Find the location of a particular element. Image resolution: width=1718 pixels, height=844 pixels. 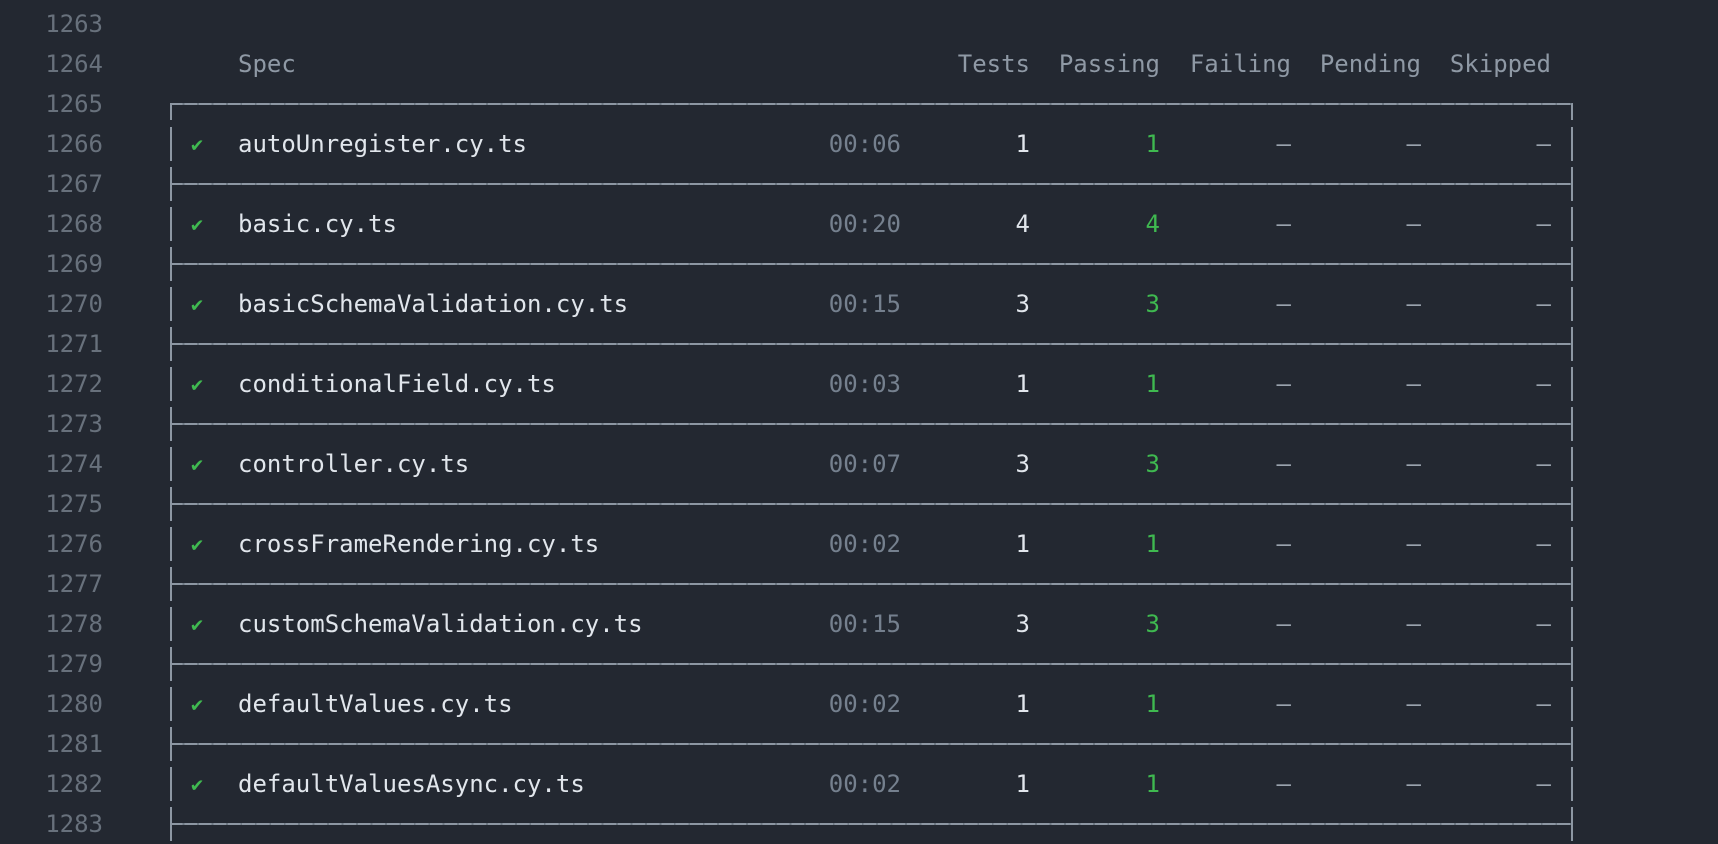

spec-duration: 00:06 is located at coordinates (864, 144).